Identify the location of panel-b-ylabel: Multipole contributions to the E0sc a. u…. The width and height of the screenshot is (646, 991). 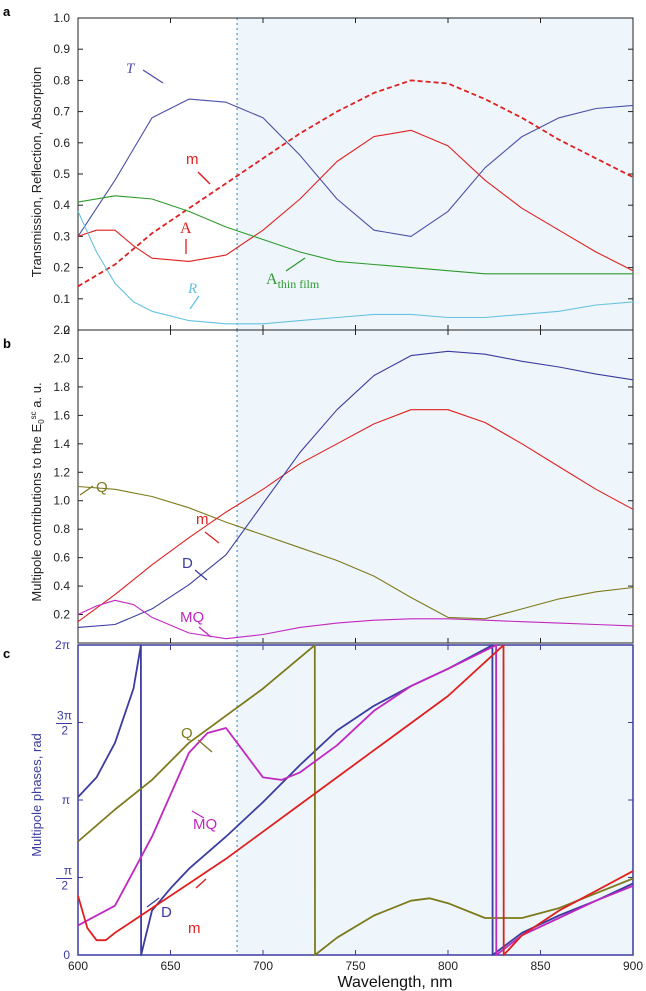
(37, 491).